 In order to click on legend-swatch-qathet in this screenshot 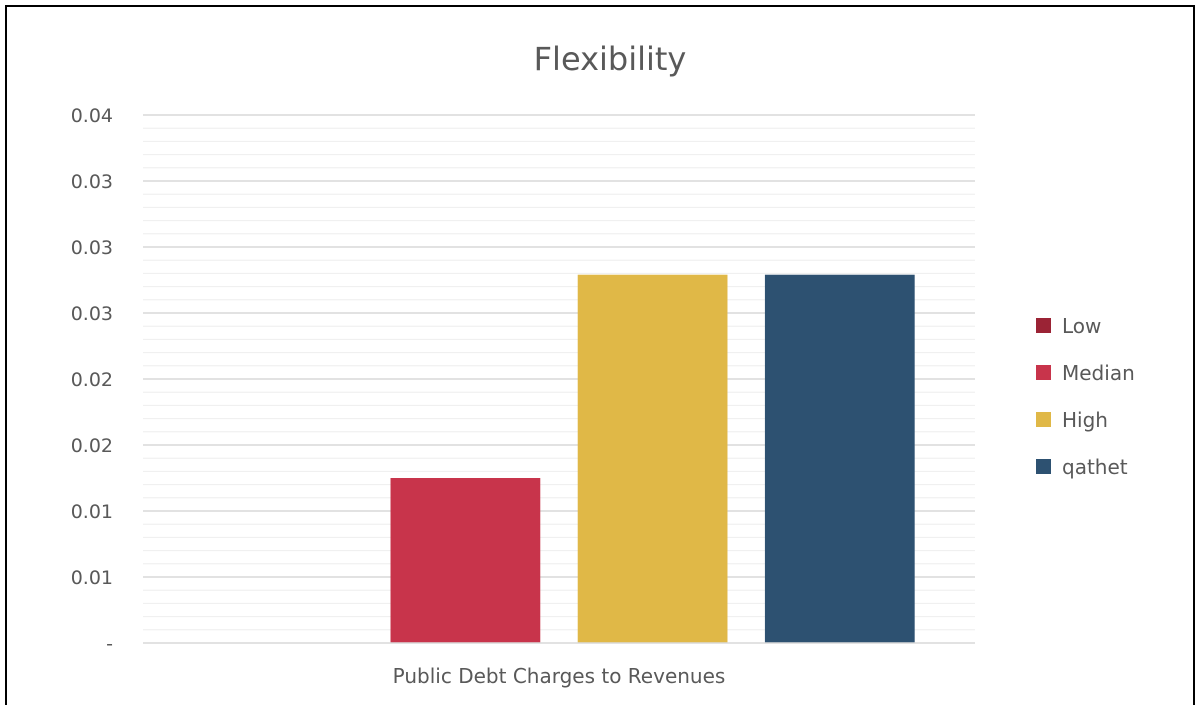, I will do `click(1043, 466)`.